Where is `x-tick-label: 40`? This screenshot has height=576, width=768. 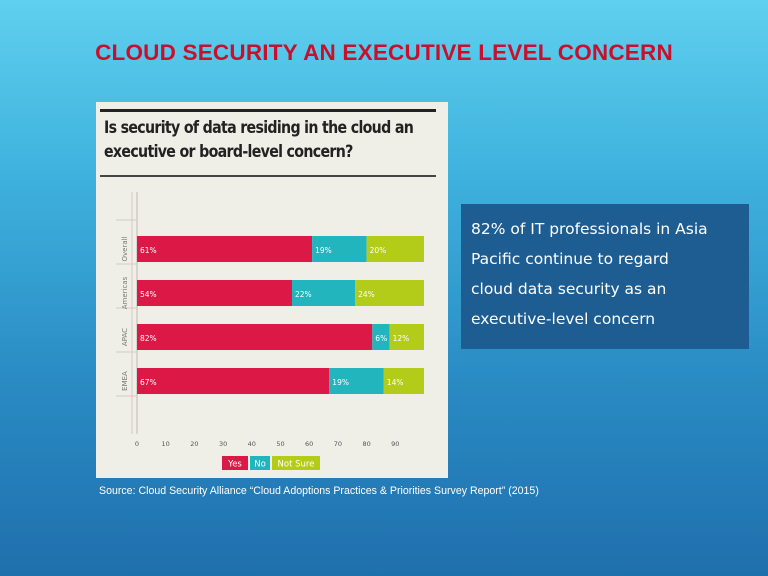 x-tick-label: 40 is located at coordinates (252, 444).